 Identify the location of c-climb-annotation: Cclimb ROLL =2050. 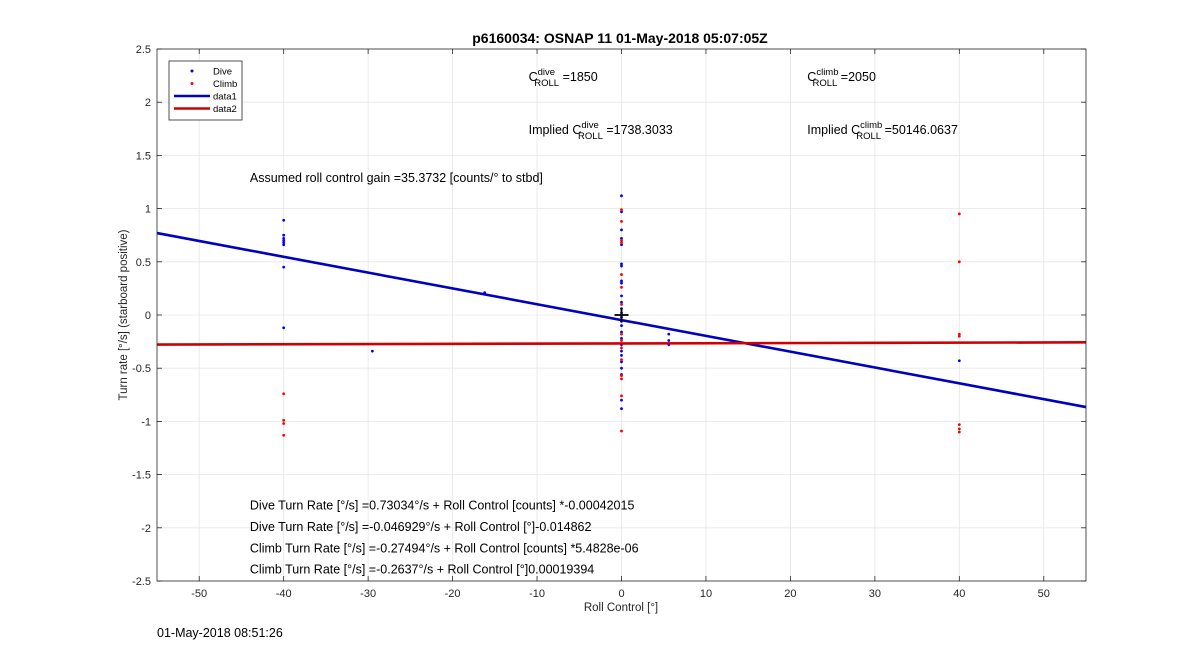
(841, 78).